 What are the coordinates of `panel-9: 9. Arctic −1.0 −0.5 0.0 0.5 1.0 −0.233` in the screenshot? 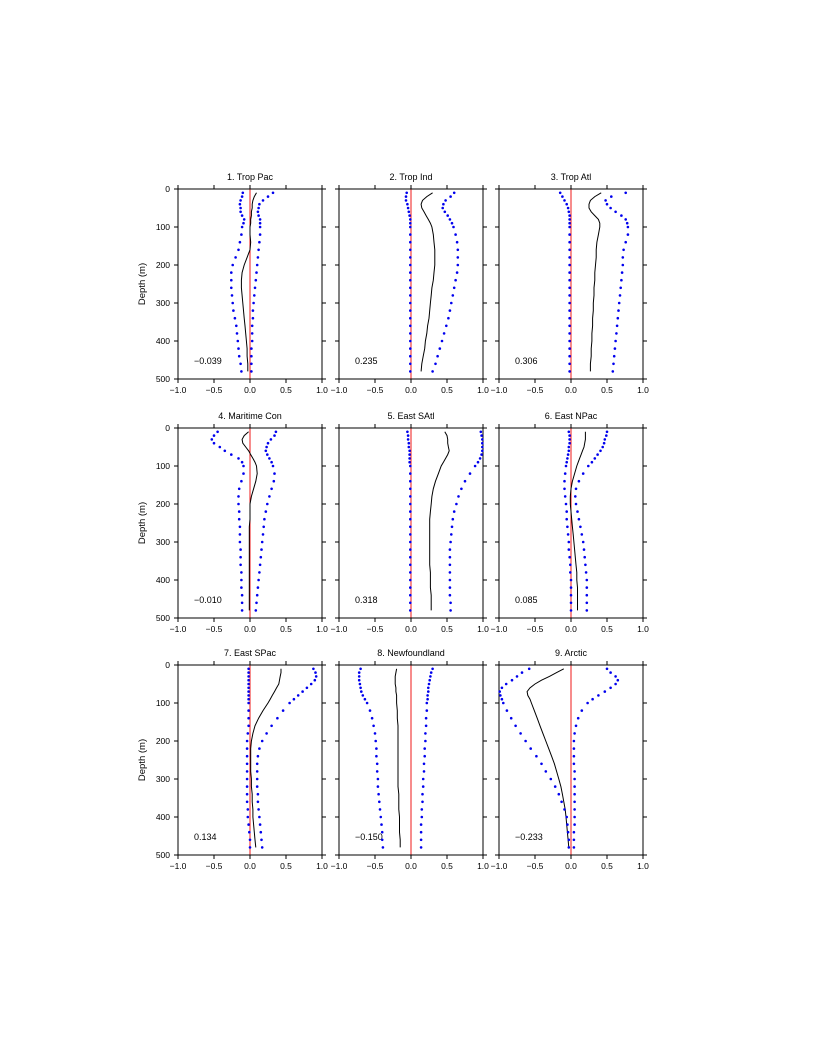 It's located at (570, 759).